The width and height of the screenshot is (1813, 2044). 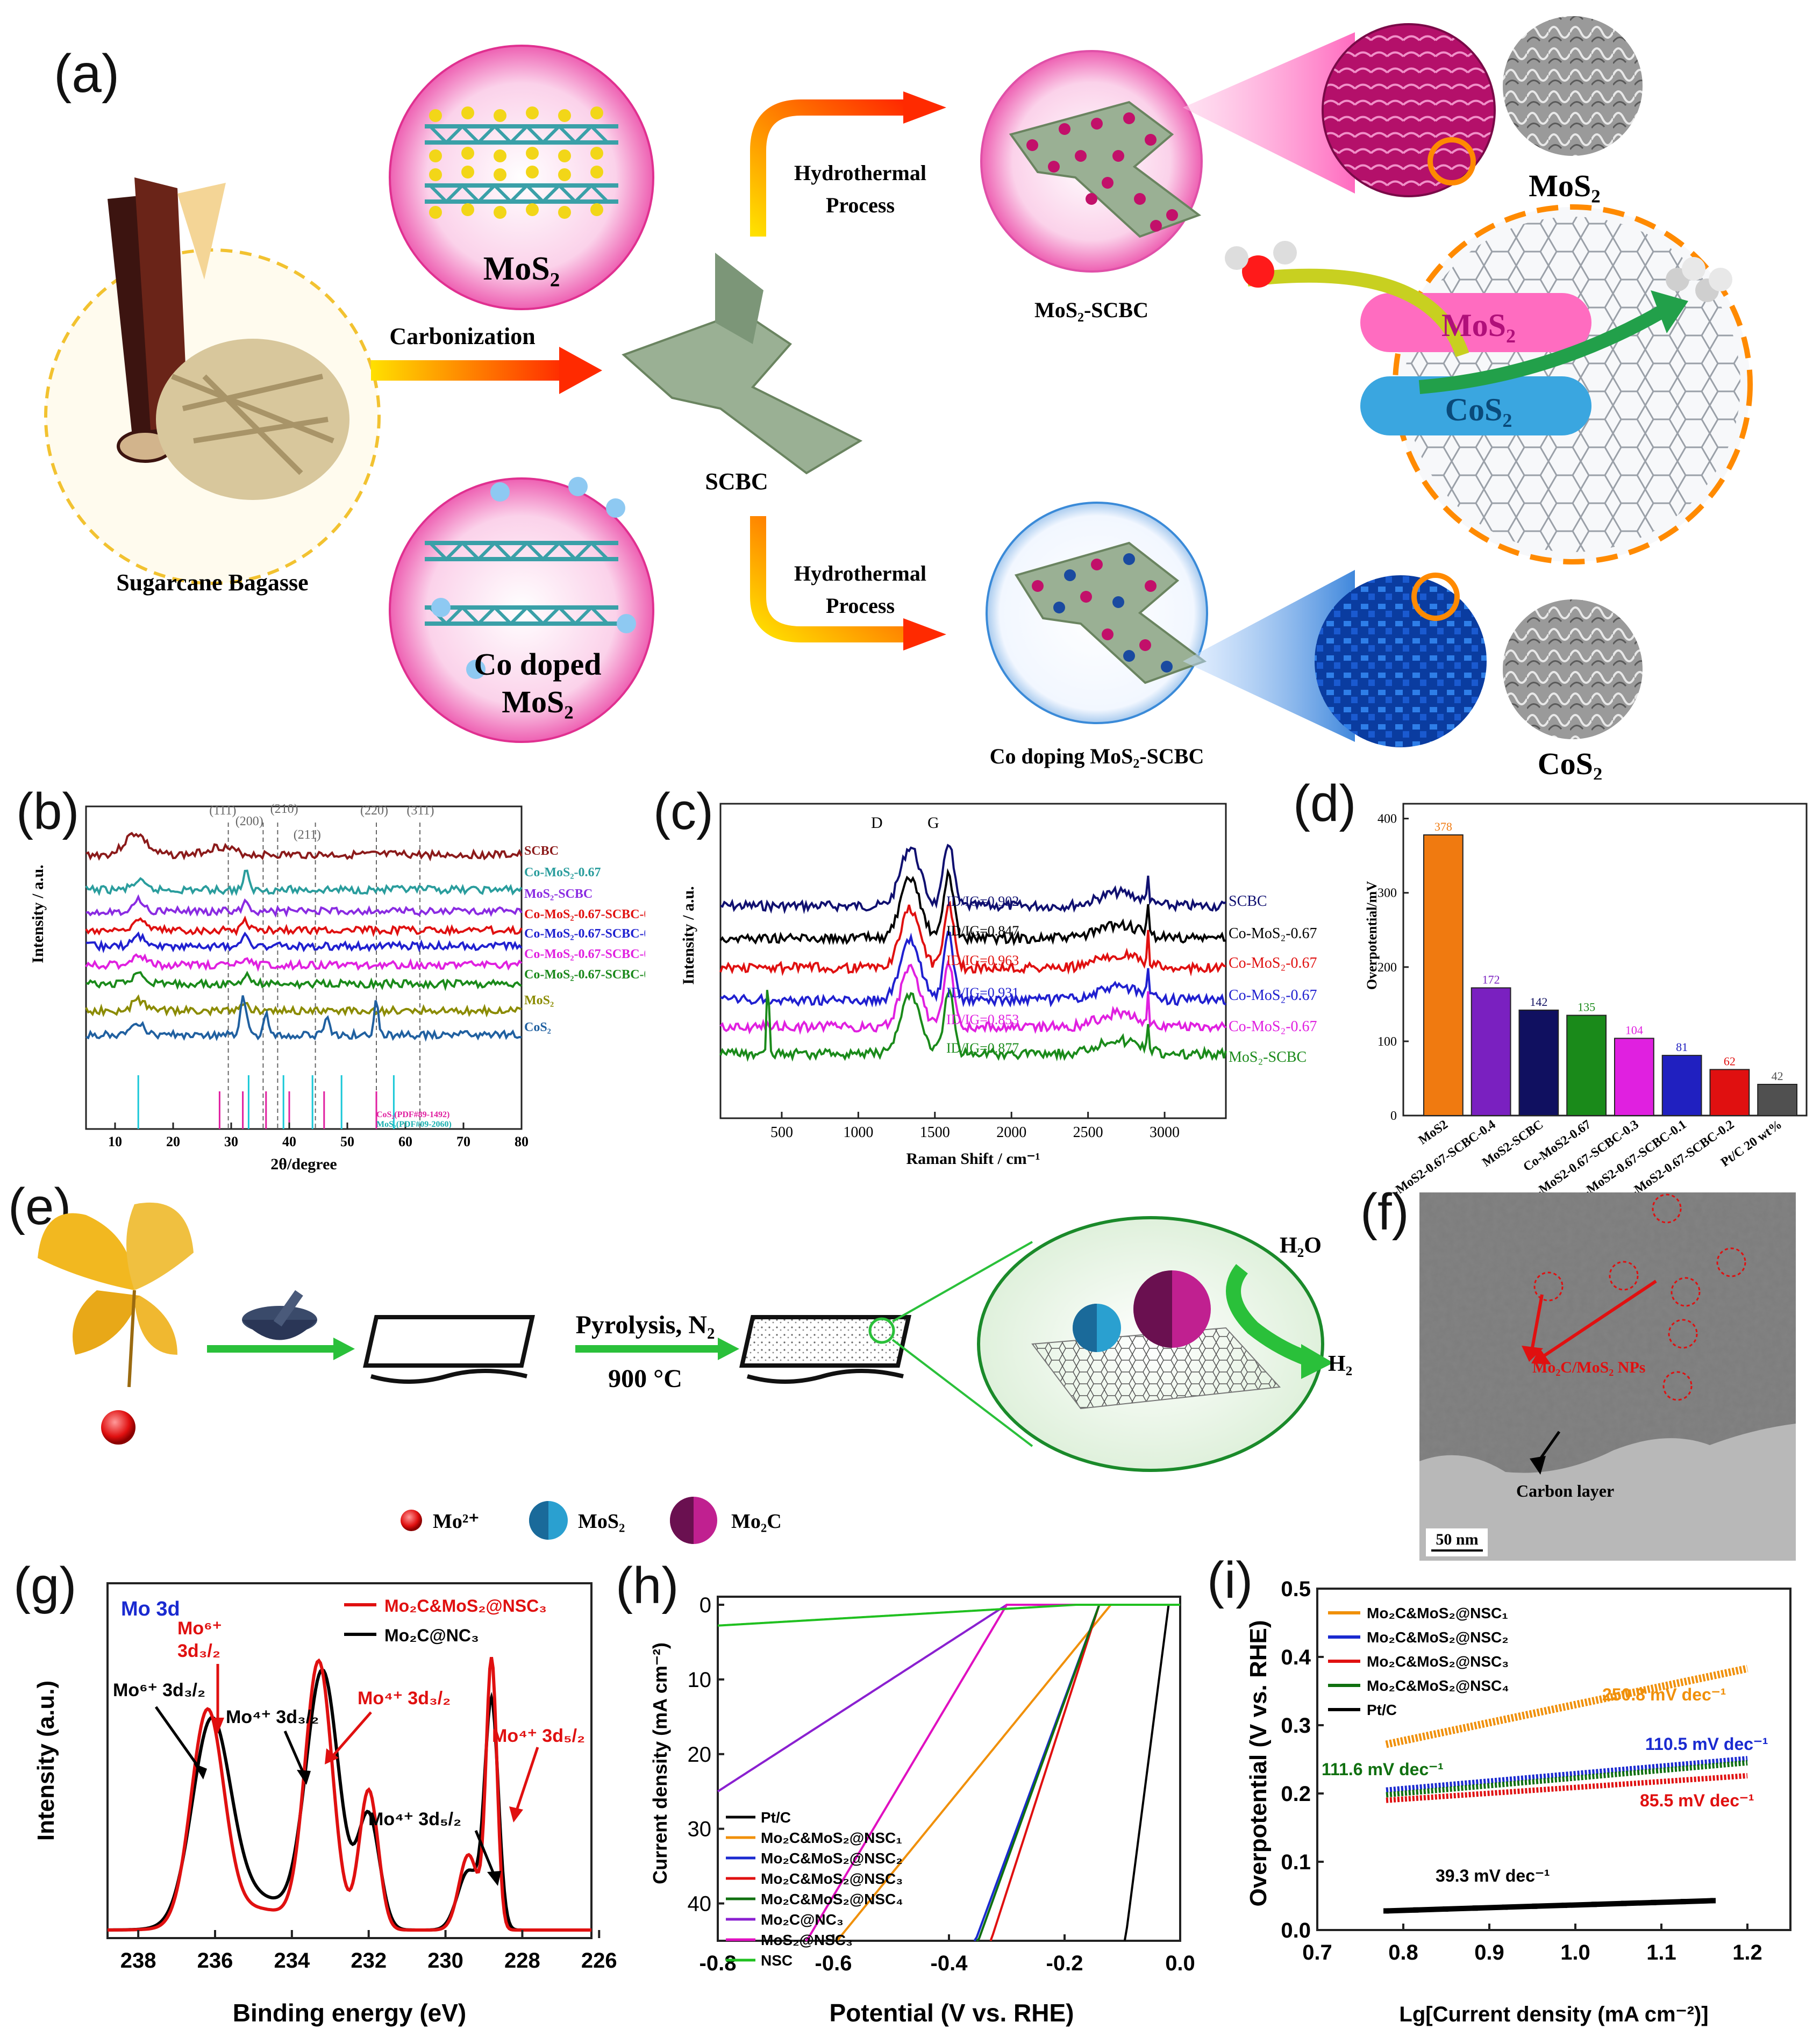 What do you see at coordinates (1493, 1875) in the screenshot?
I see `tafel-slope-label: 39.3 mV dec⁻¹` at bounding box center [1493, 1875].